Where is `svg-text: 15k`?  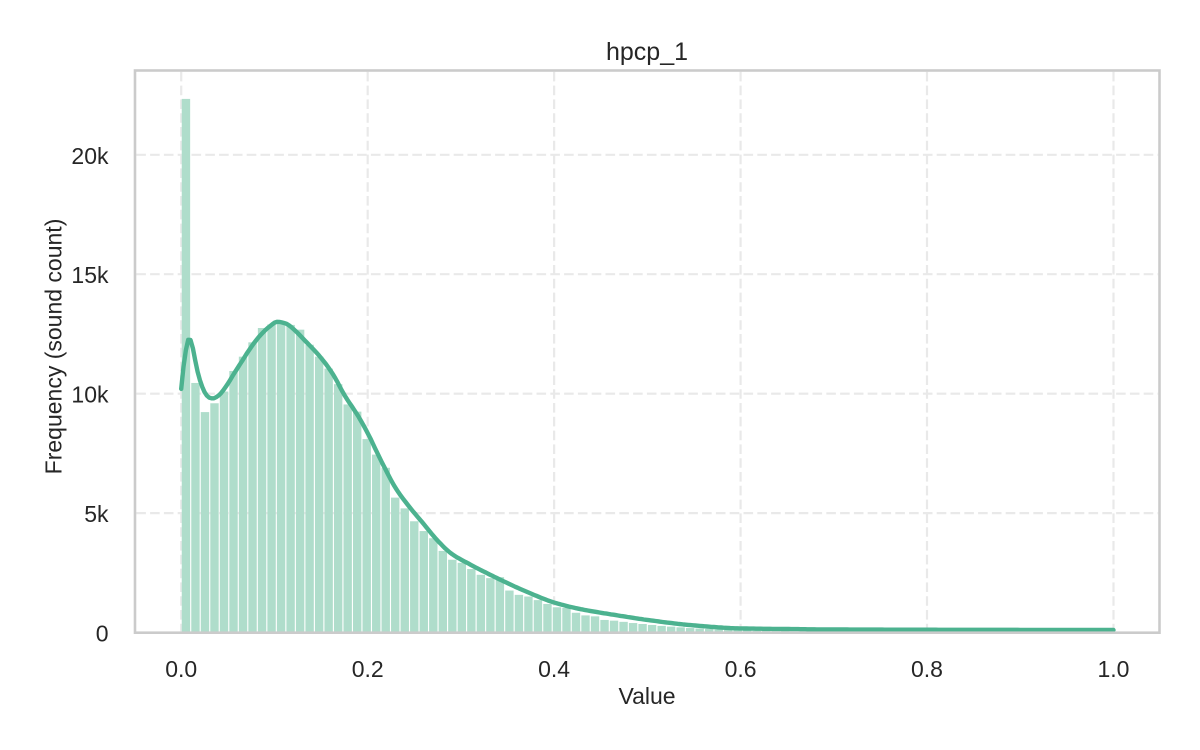
svg-text: 15k is located at coordinates (90, 275).